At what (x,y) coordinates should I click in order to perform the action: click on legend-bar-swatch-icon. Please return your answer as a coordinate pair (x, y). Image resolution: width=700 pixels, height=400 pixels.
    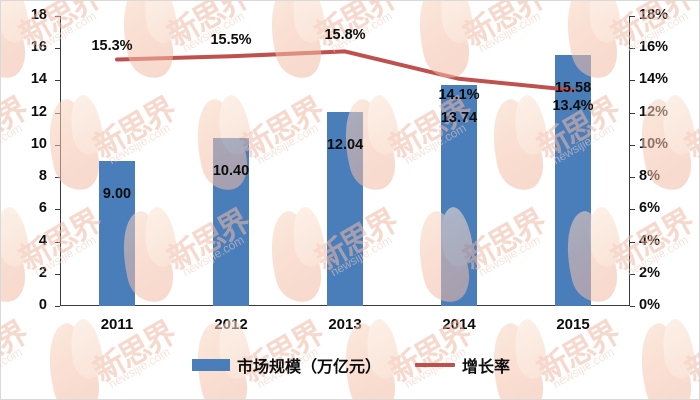
    Looking at the image, I should click on (210, 365).